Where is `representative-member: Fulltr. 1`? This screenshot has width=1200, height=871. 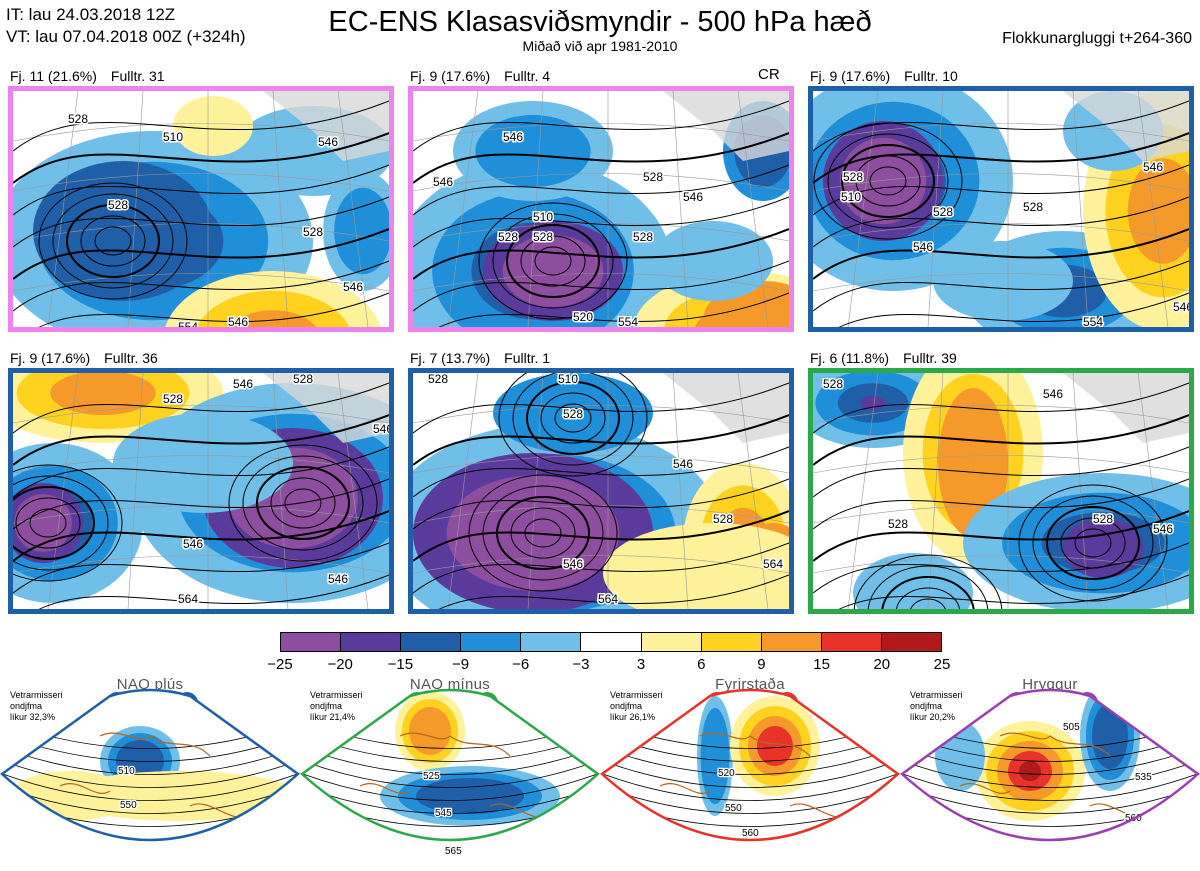 representative-member: Fulltr. 1 is located at coordinates (527, 358).